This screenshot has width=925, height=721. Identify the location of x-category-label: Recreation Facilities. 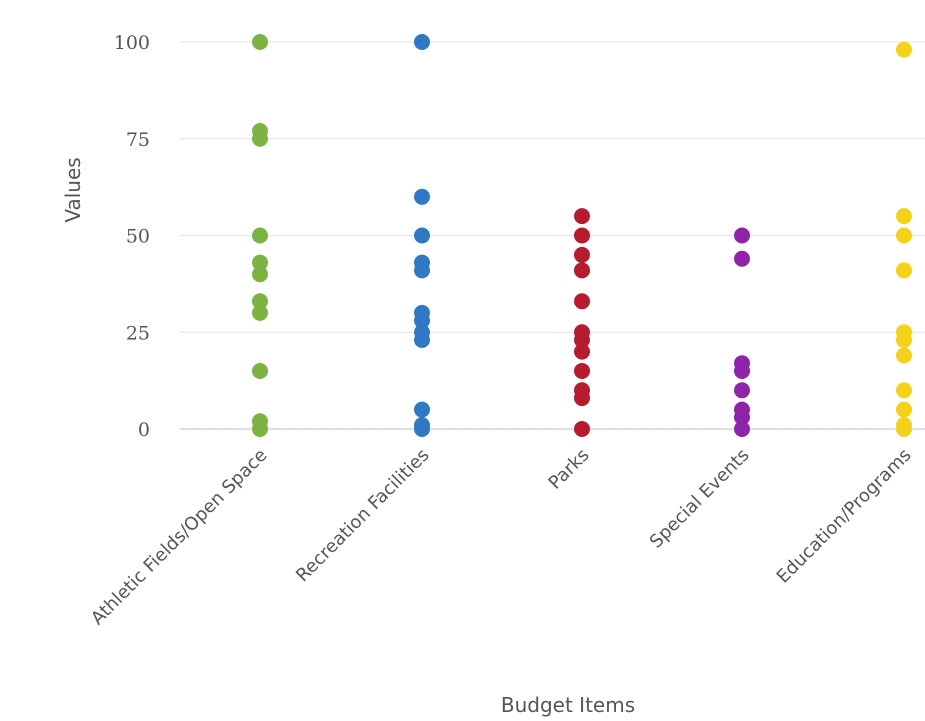
(363, 516).